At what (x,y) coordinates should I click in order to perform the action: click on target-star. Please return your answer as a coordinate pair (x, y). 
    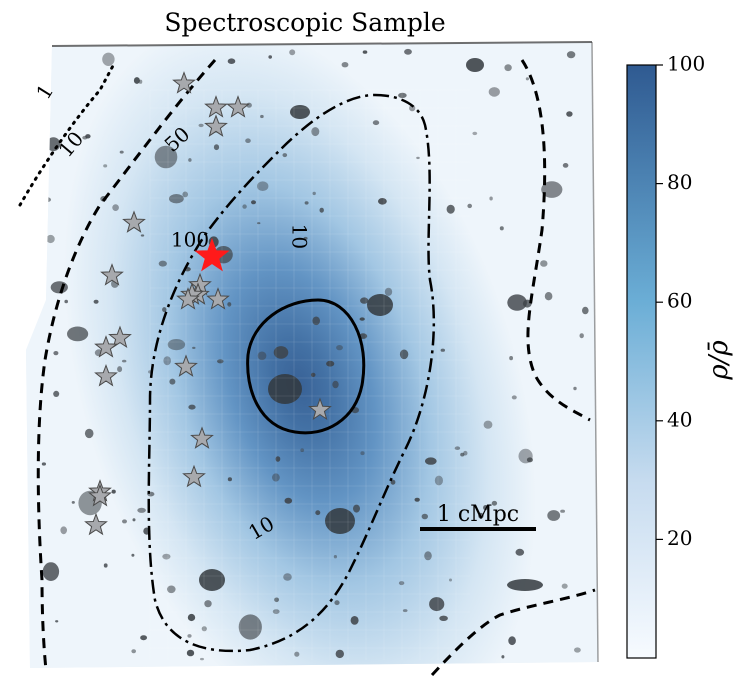
    Looking at the image, I should click on (212, 254).